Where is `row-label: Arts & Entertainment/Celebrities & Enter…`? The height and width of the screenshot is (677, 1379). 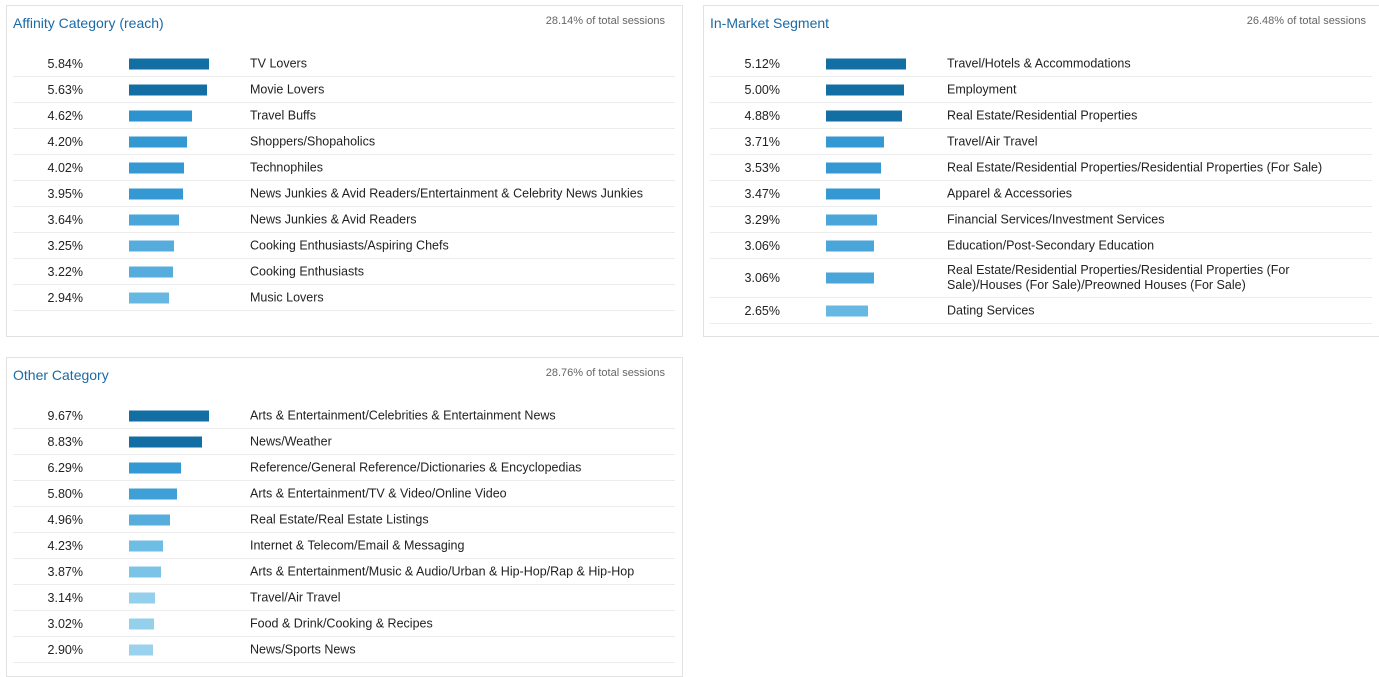 row-label: Arts & Entertainment/Celebrities & Enter… is located at coordinates (403, 415).